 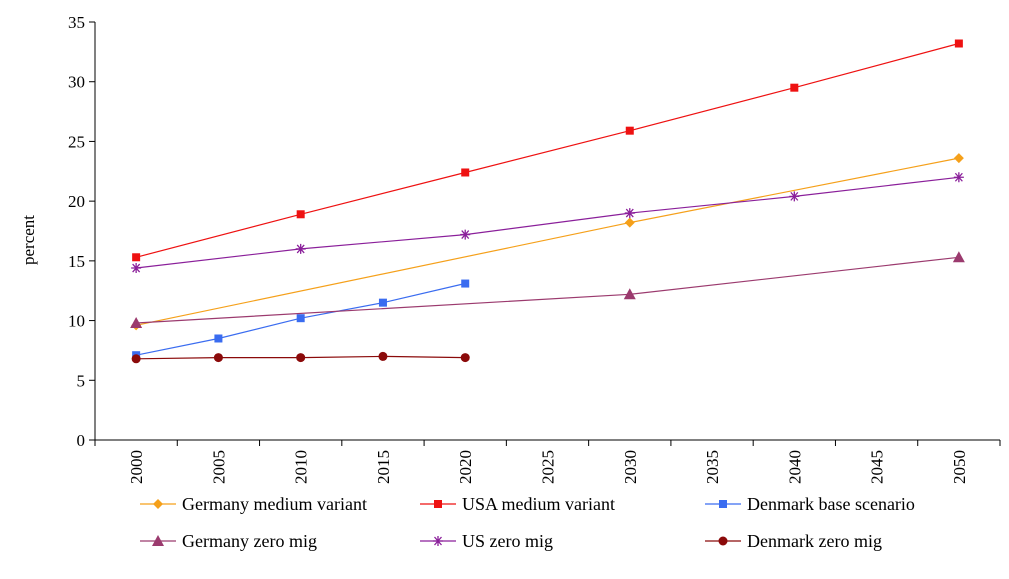 I want to click on x-tick-label: 2010, so click(x=301, y=467).